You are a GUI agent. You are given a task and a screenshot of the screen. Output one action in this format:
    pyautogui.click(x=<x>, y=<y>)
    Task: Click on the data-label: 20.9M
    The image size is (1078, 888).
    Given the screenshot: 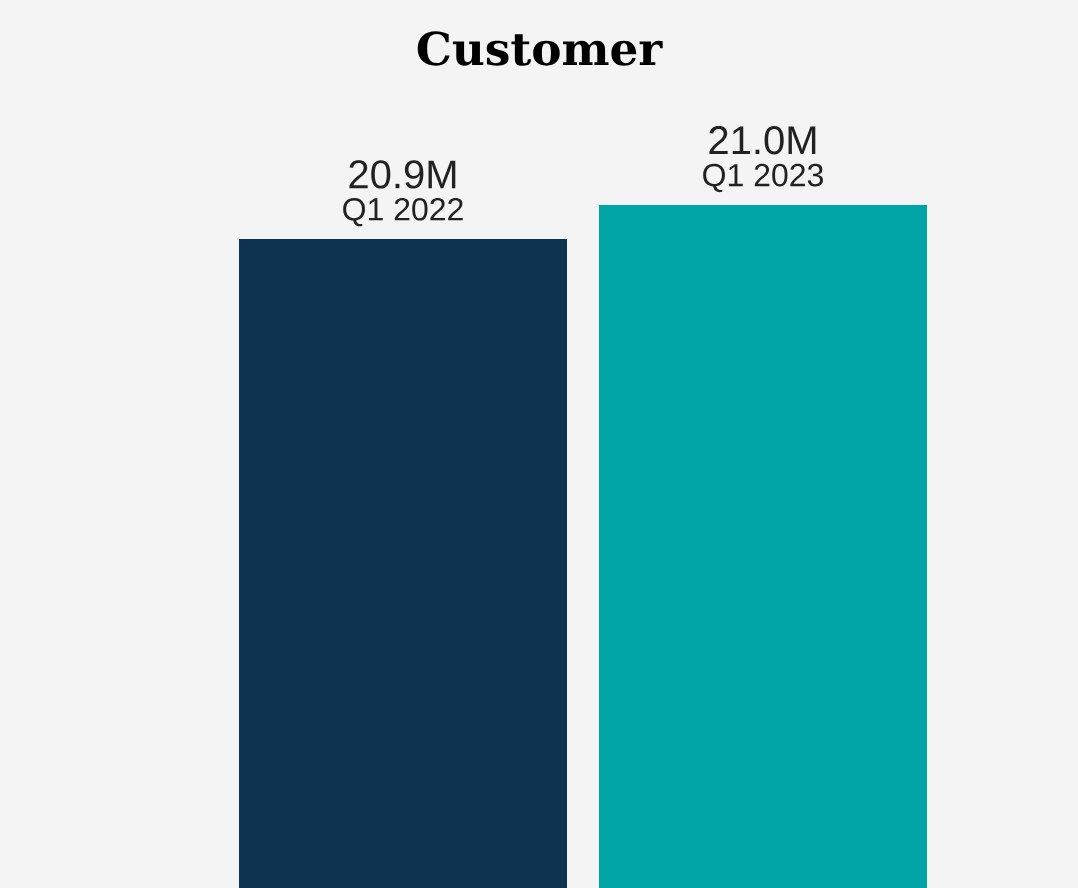 What is the action you would take?
    pyautogui.click(x=402, y=174)
    